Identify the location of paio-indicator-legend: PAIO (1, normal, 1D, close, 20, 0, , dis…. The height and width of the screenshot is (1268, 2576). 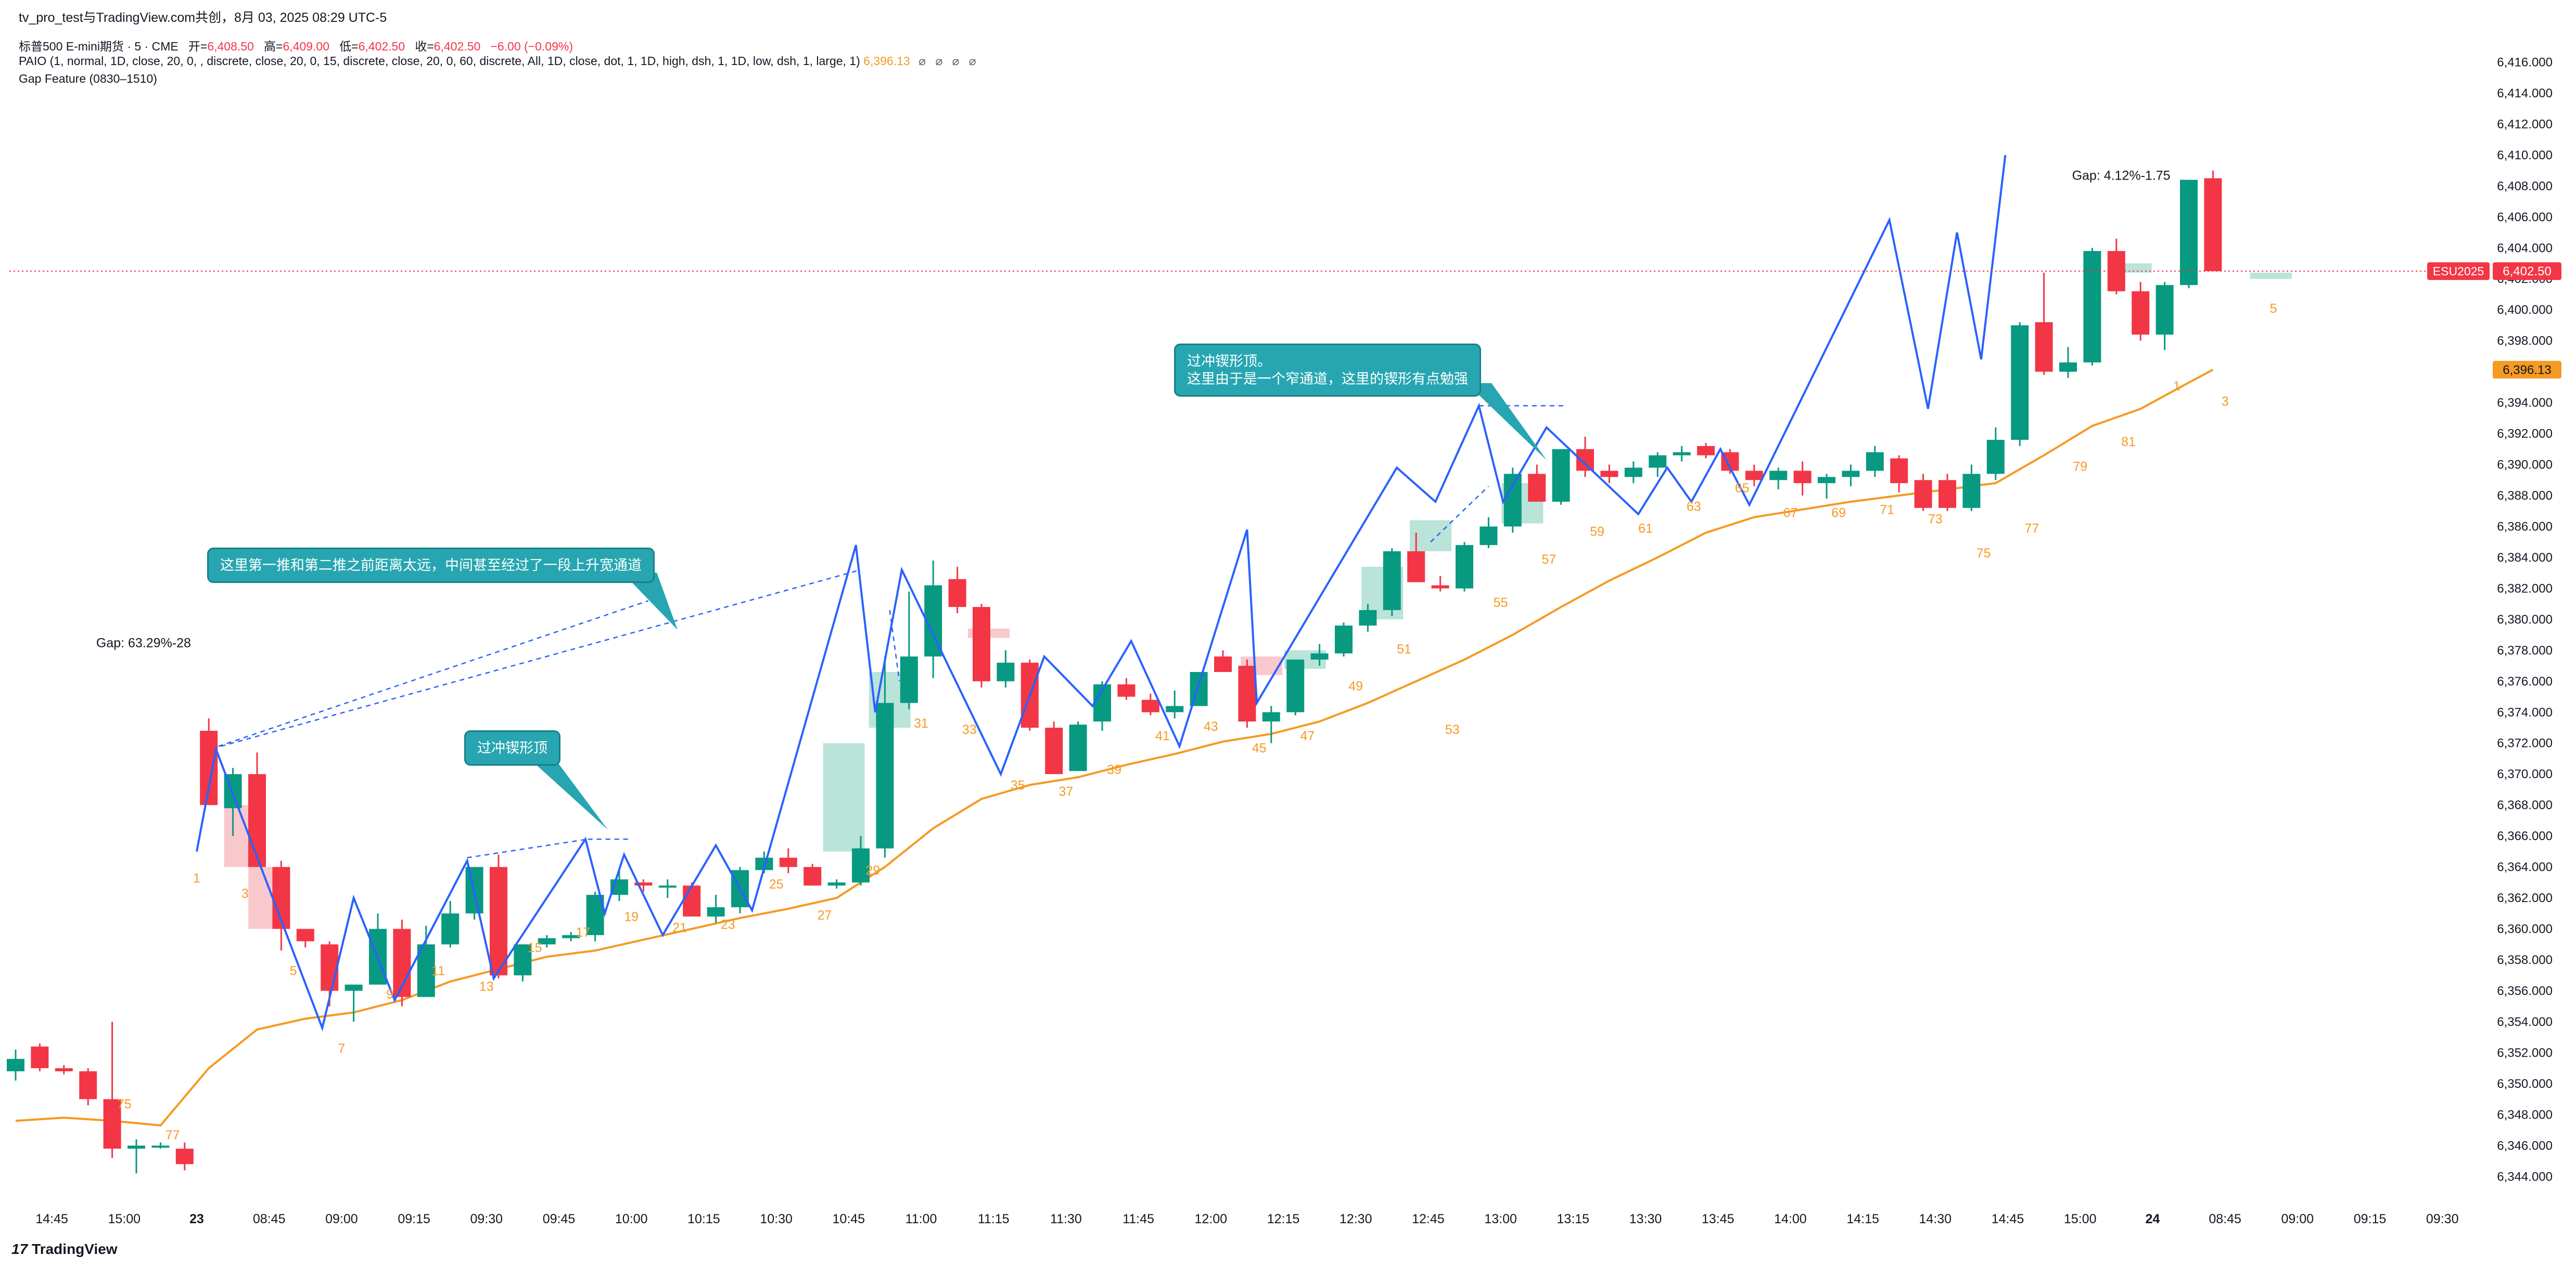
(499, 61).